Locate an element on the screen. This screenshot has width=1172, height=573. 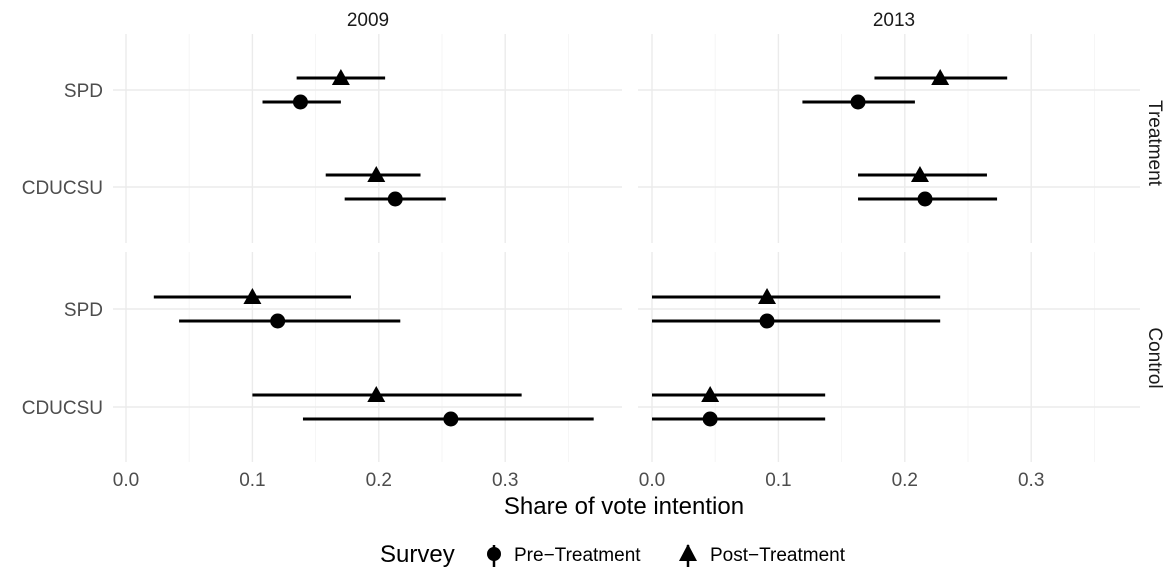
legend: Survey Pre−Treatment Post−Treatment is located at coordinates (613, 554).